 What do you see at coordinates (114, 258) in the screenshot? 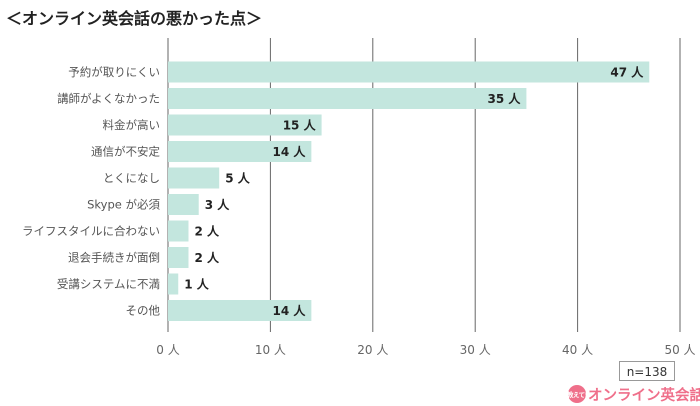
I see `category-label: 退会手続きが面倒` at bounding box center [114, 258].